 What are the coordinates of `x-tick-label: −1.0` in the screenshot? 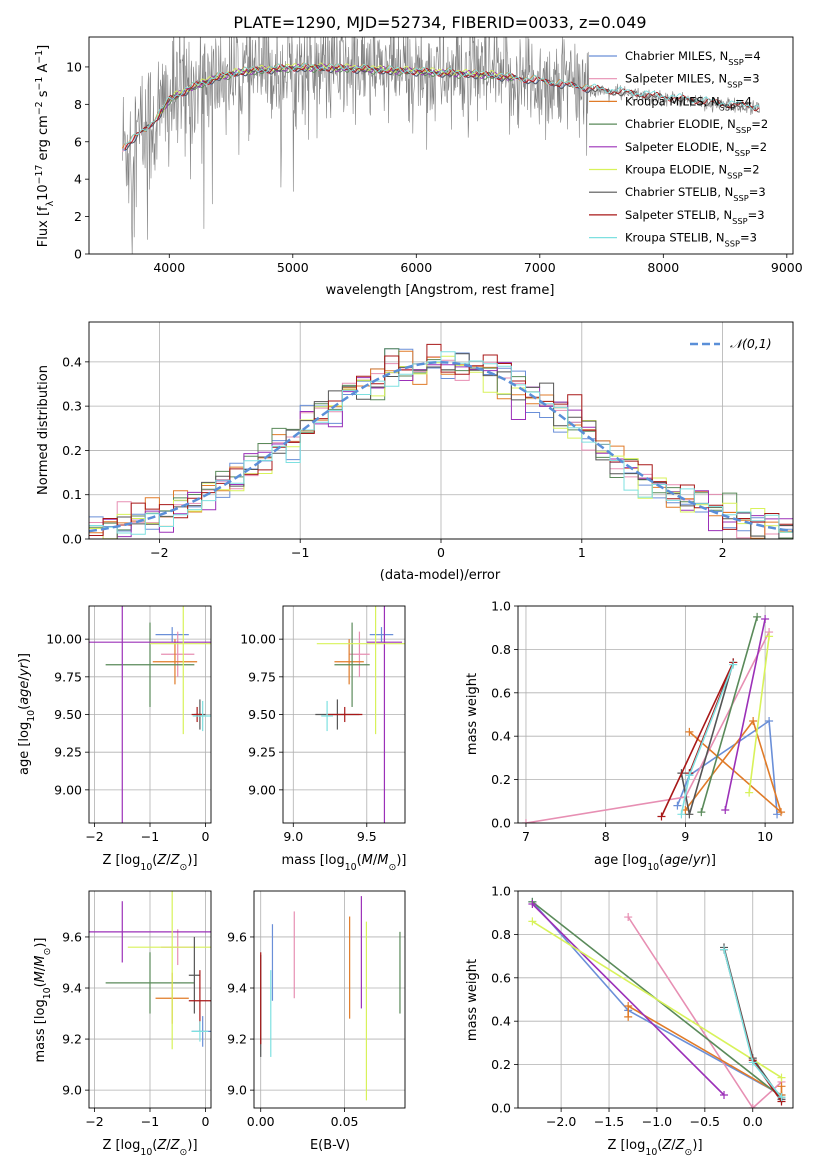 It's located at (657, 1121).